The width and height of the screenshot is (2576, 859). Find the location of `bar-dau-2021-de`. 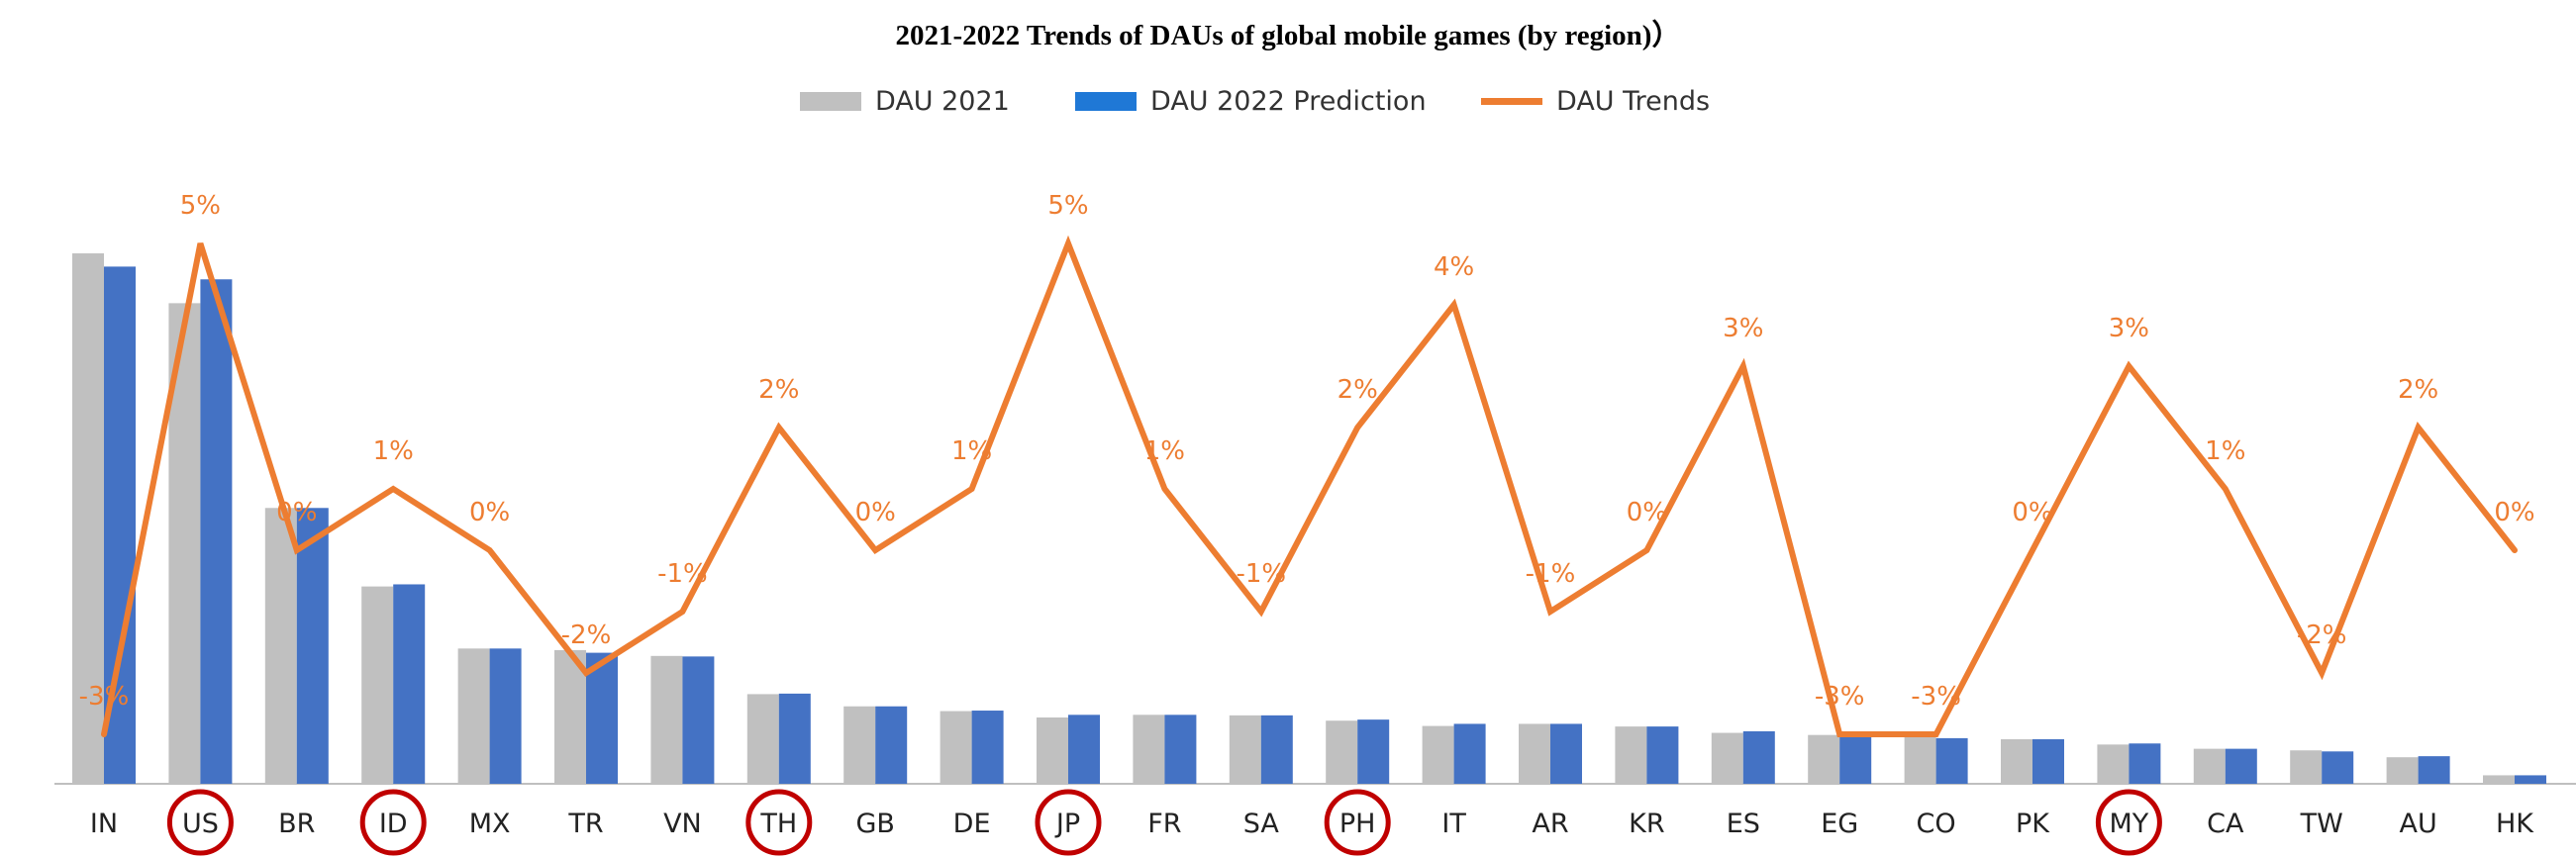

bar-dau-2021-de is located at coordinates (956, 747).